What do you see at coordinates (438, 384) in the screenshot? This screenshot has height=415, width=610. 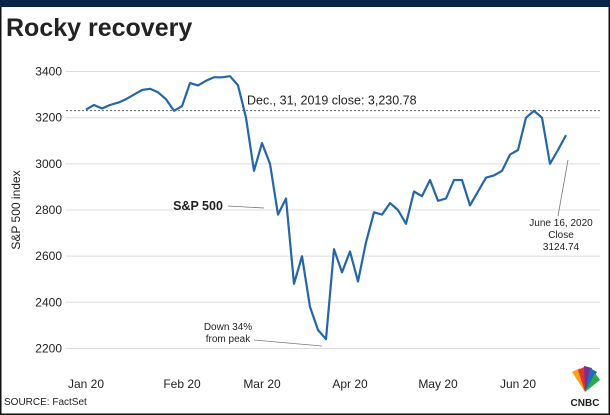 I see `x-tick-label: May 20` at bounding box center [438, 384].